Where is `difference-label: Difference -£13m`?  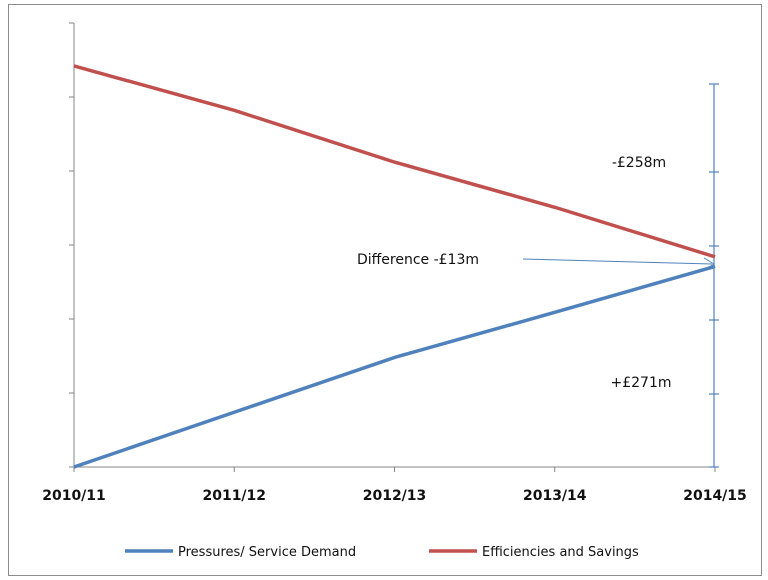 difference-label: Difference -£13m is located at coordinates (418, 260).